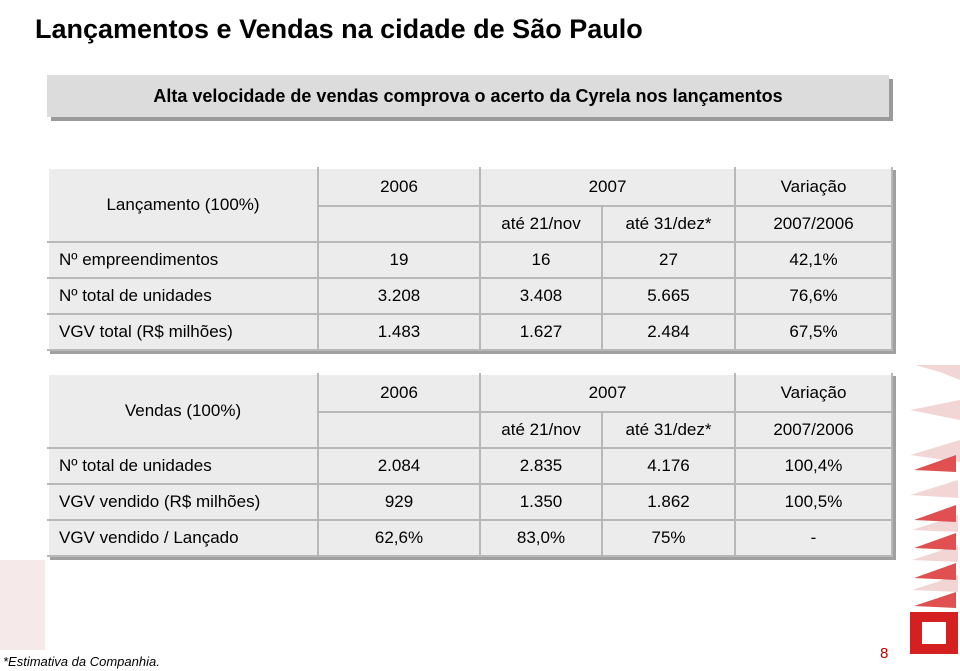 The width and height of the screenshot is (960, 671). I want to click on cell: 62,6%, so click(399, 538).